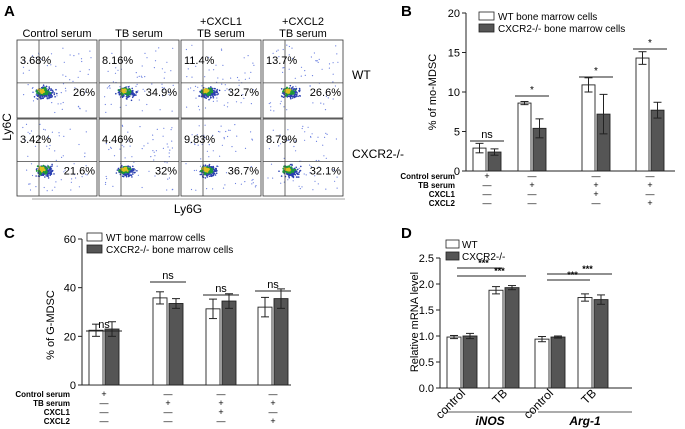 The height and width of the screenshot is (429, 685). Describe the element at coordinates (70, 240) in the screenshot. I see `panel-c-y-tick-label: 60` at that location.